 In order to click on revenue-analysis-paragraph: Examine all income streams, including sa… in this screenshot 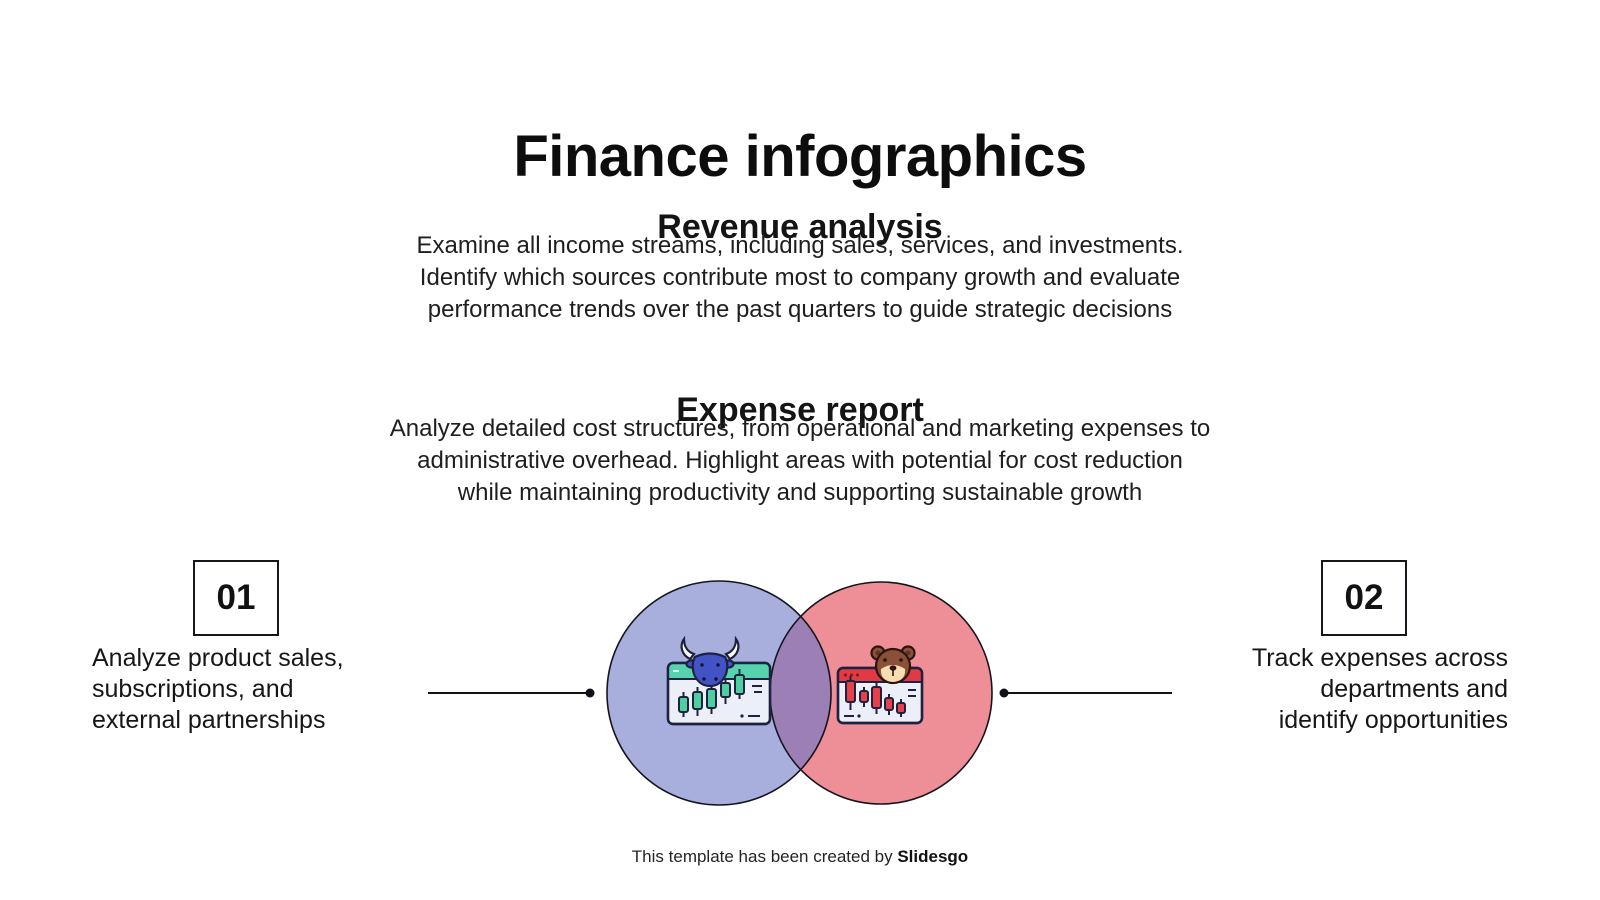, I will do `click(800, 278)`.